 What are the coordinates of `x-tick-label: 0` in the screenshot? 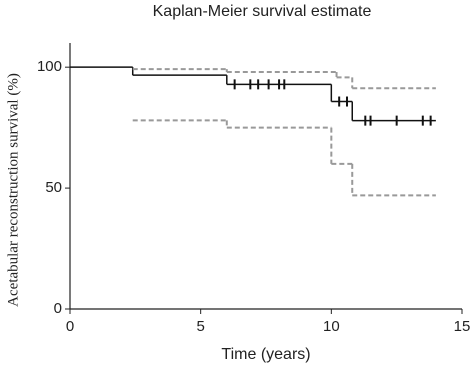 It's located at (70, 326).